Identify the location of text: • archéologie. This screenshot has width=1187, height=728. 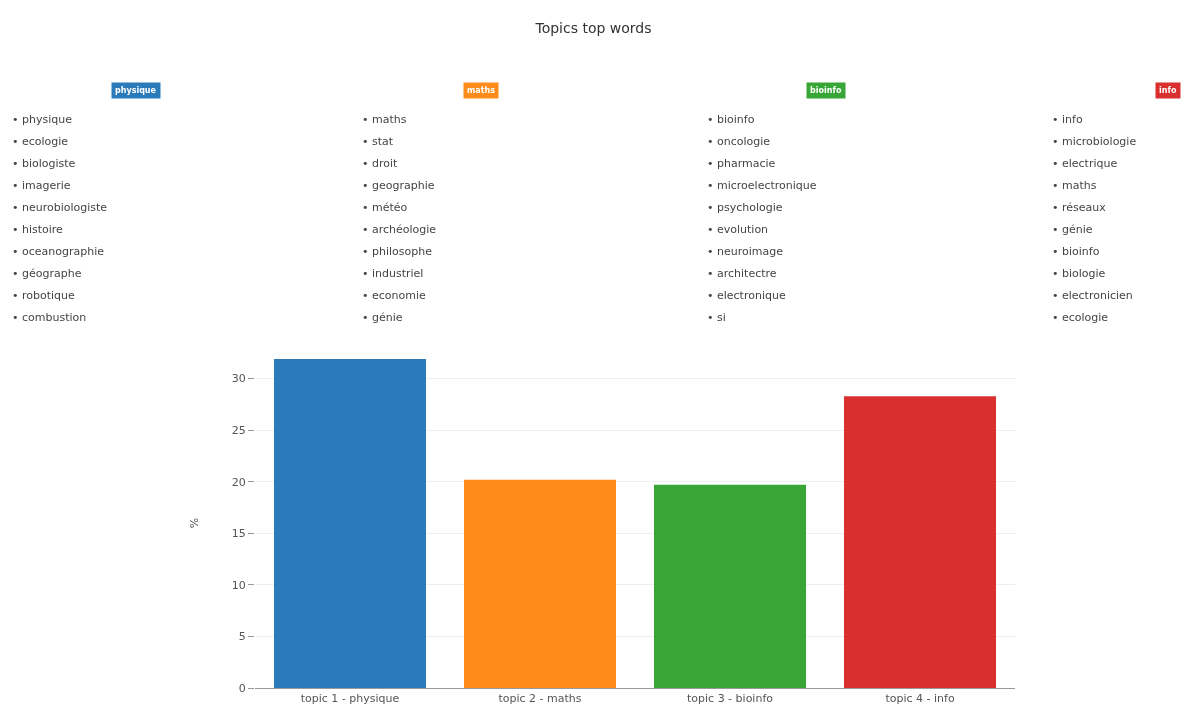
(399, 229).